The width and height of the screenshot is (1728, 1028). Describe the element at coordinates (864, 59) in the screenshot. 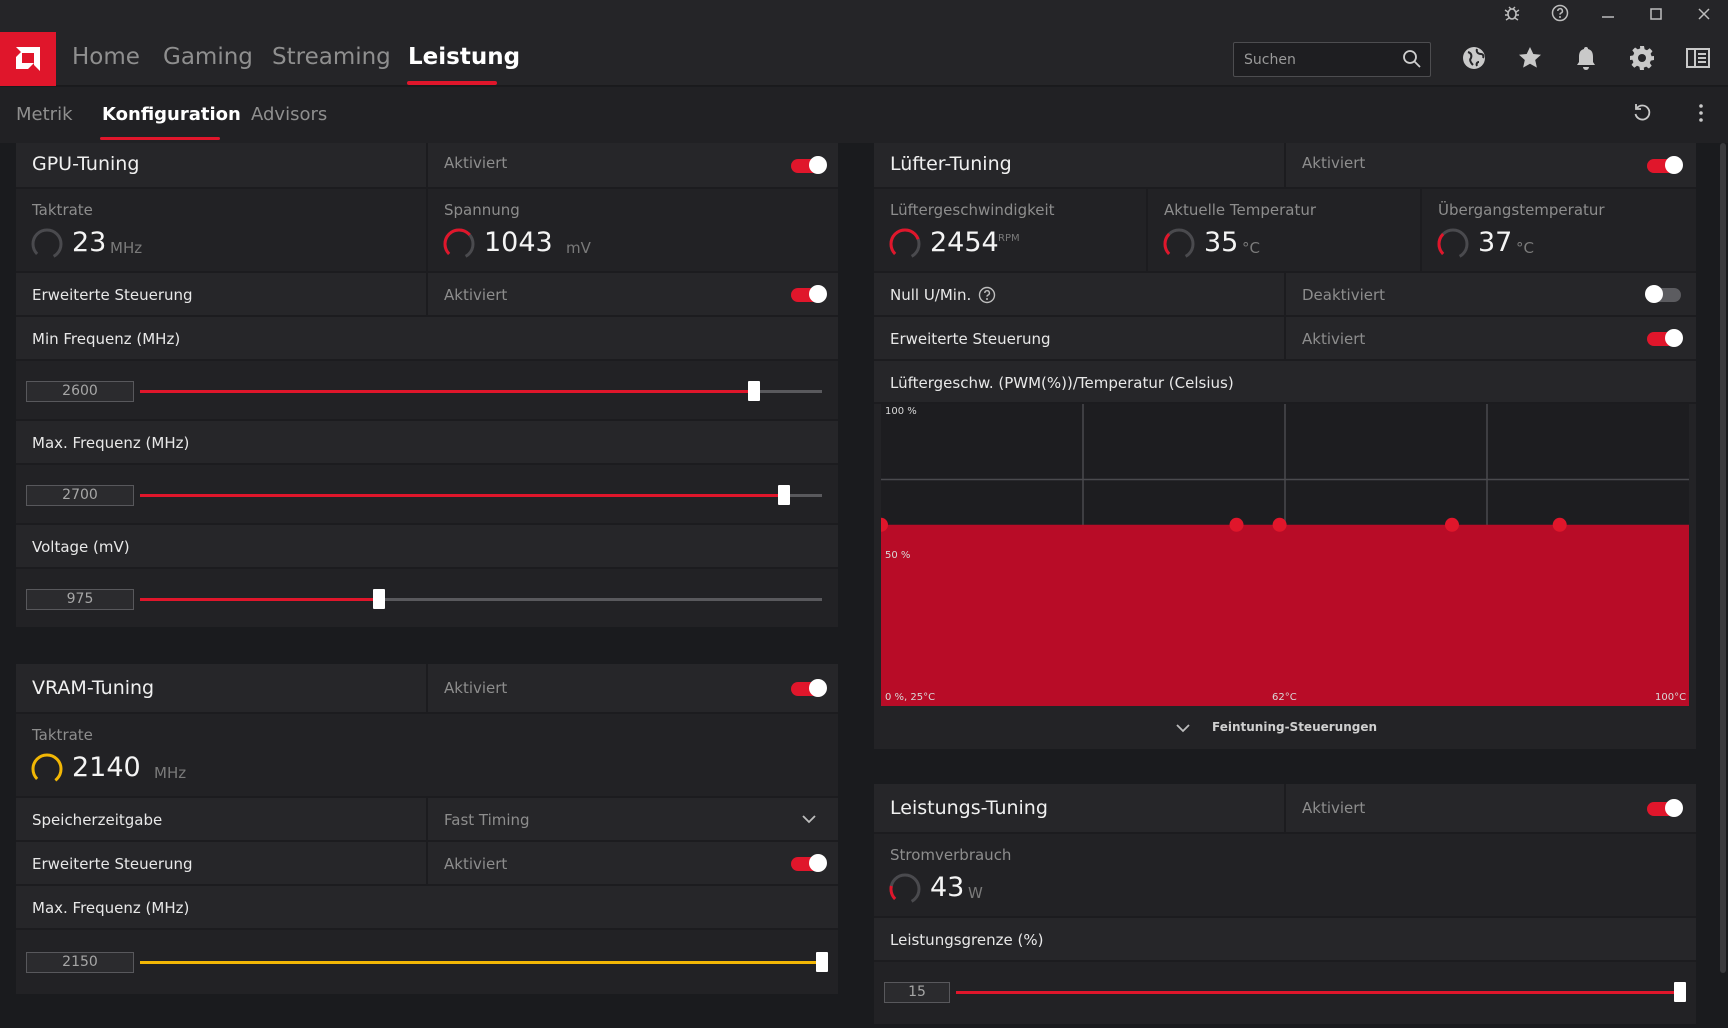

I see `main-nav: Home Gaming Streaming Leistung` at that location.